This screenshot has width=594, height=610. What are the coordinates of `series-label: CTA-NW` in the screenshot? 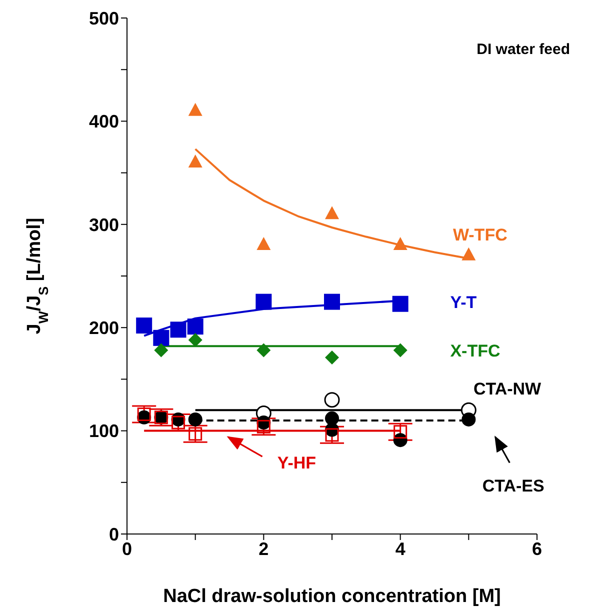 It's located at (507, 388).